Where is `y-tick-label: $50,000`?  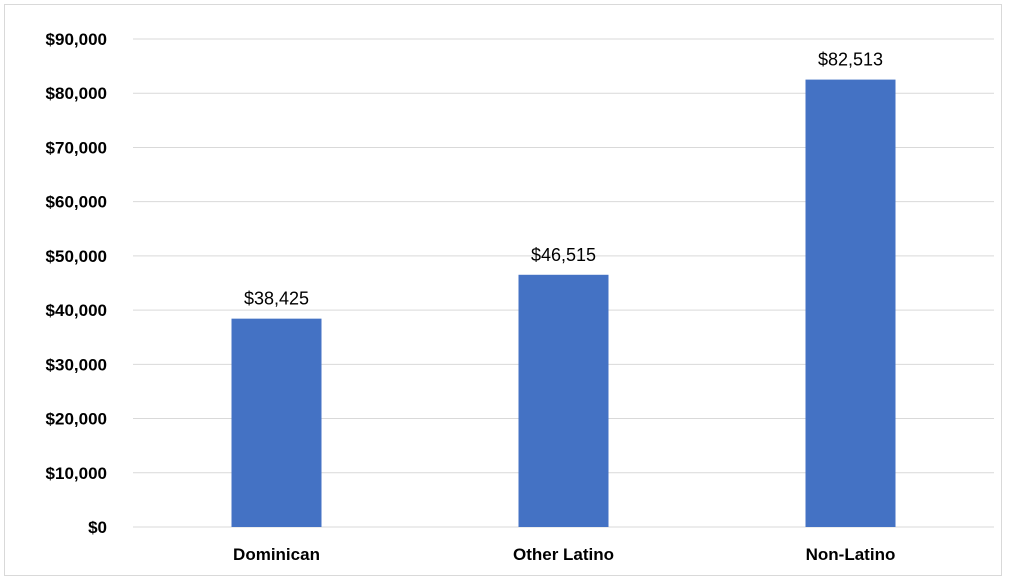 y-tick-label: $50,000 is located at coordinates (76, 256).